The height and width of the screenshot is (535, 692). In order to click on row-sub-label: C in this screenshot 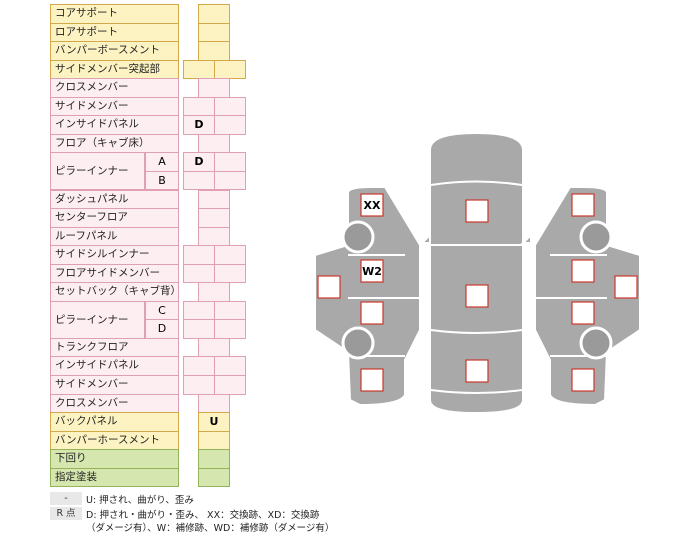, I will do `click(162, 310)`.